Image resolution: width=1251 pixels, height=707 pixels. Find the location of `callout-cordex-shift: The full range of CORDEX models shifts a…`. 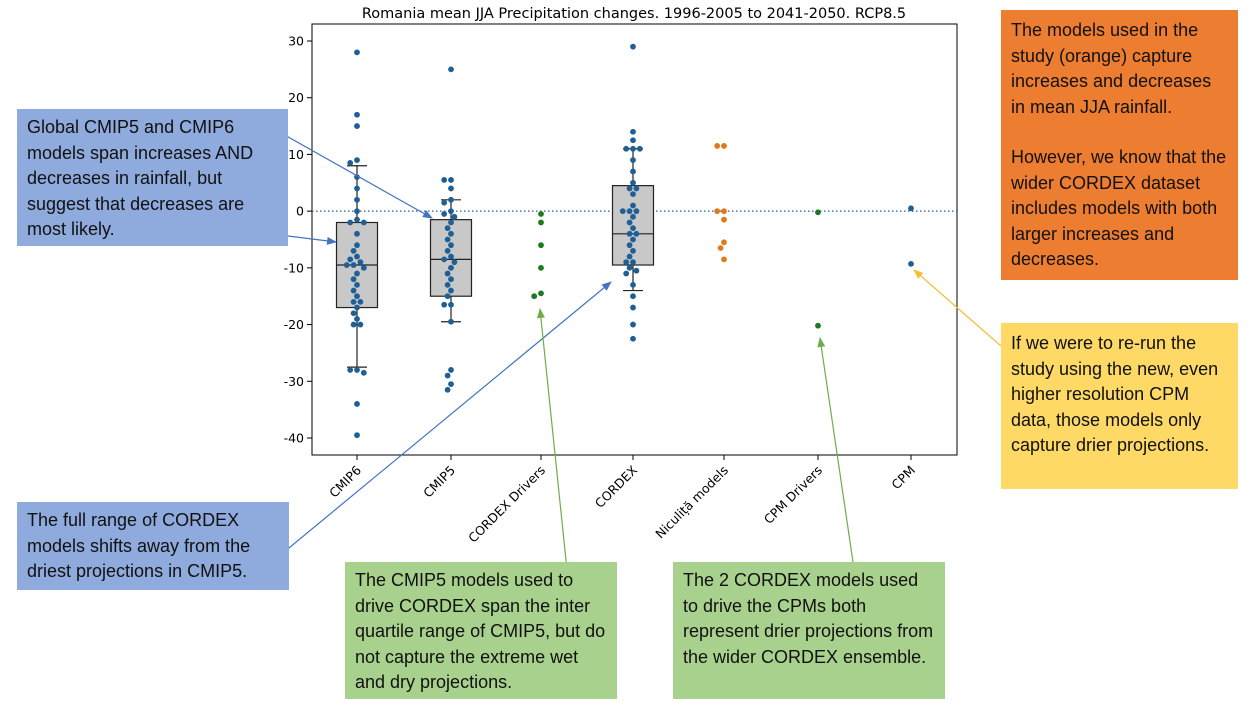

callout-cordex-shift: The full range of CORDEX models shifts a… is located at coordinates (153, 546).